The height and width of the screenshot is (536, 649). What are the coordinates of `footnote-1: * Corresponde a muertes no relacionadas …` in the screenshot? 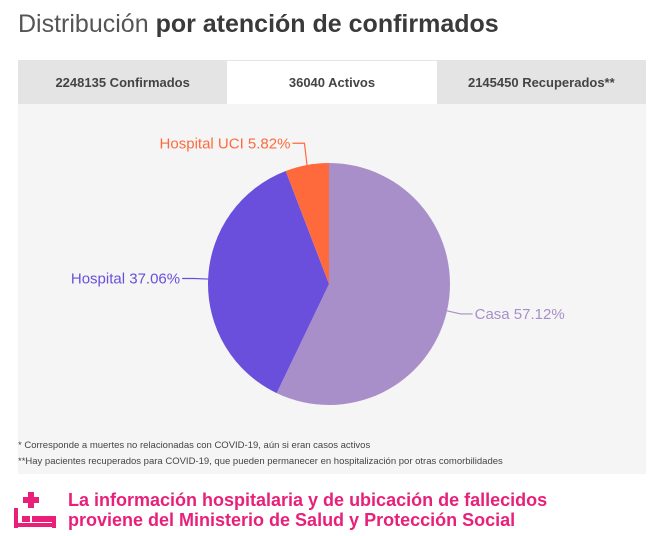 It's located at (194, 445).